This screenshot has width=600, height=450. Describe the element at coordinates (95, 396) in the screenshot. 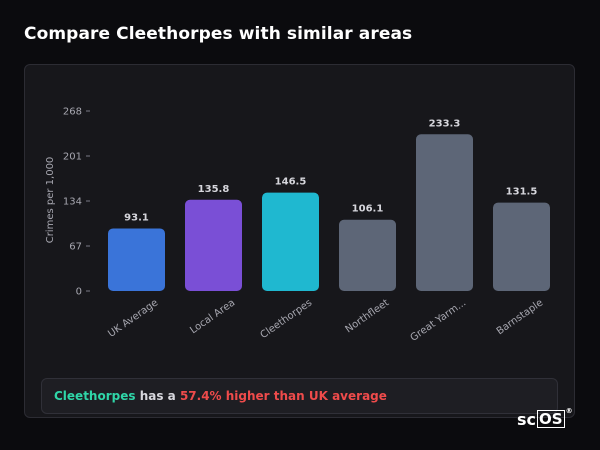

I see `summary-area-name: Cleethorpes` at that location.